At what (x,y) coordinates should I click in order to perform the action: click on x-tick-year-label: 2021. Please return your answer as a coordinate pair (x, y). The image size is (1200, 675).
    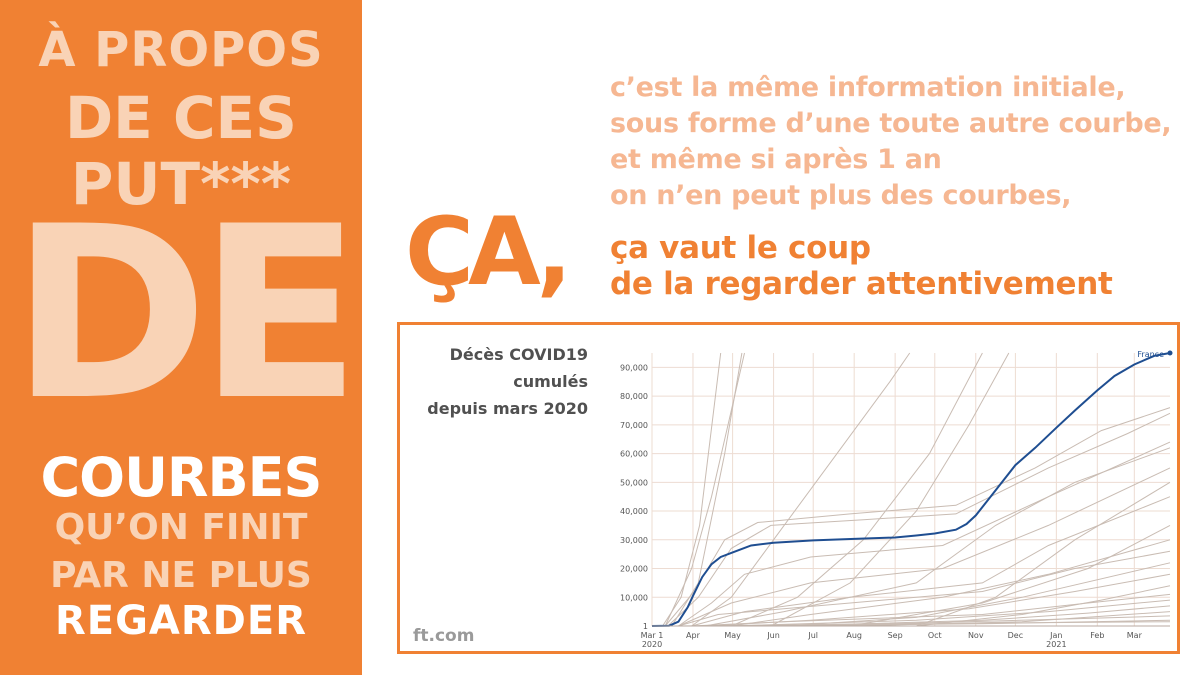
    Looking at the image, I should click on (1056, 644).